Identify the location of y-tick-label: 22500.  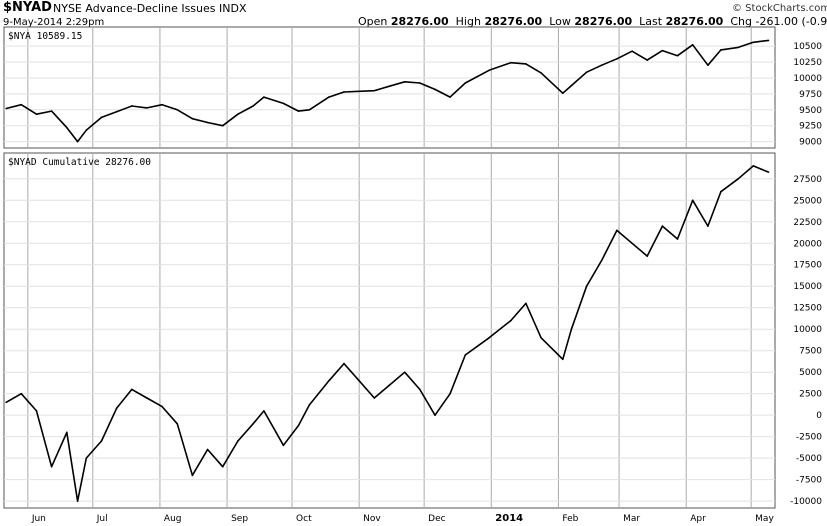
(807, 223).